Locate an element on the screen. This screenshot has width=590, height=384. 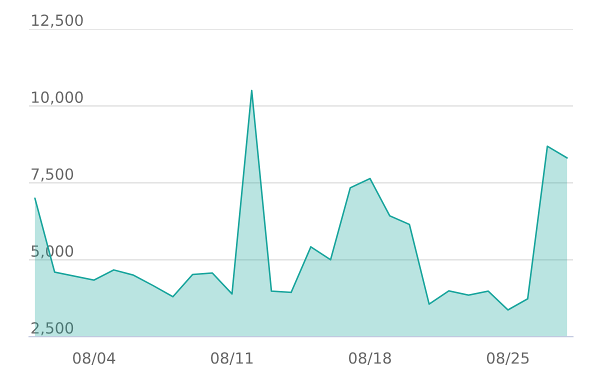
x-tick-label: 08/18 is located at coordinates (369, 359).